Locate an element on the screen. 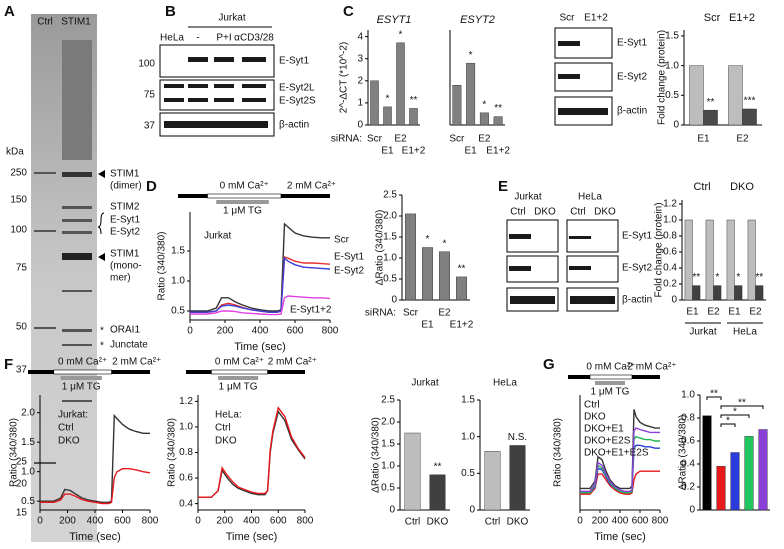 The image size is (784, 549). legend-label: E-Syt1 is located at coordinates (349, 257).